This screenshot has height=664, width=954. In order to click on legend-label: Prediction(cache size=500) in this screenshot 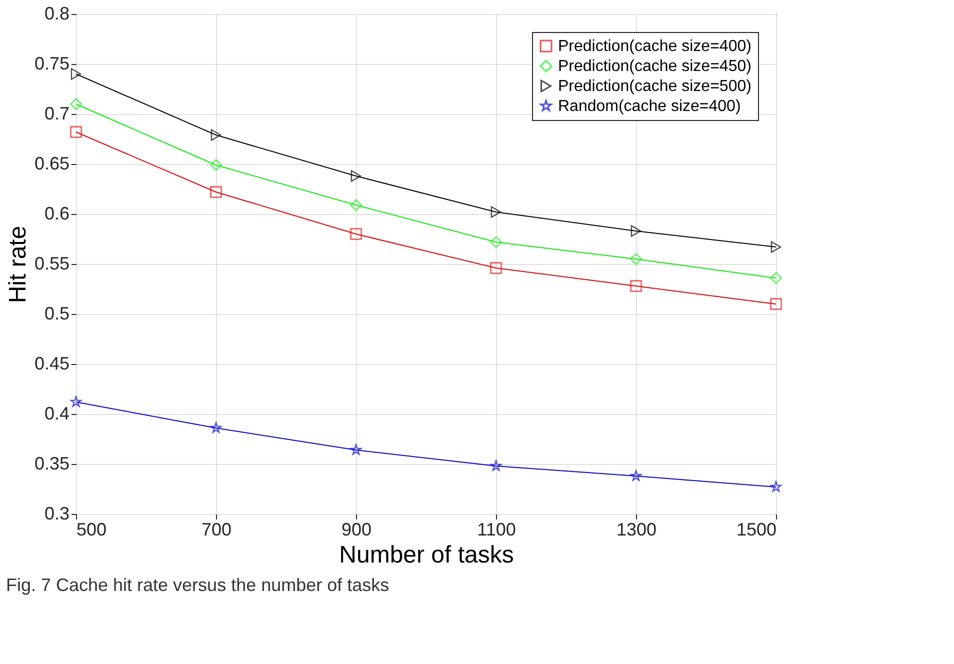, I will do `click(655, 86)`.